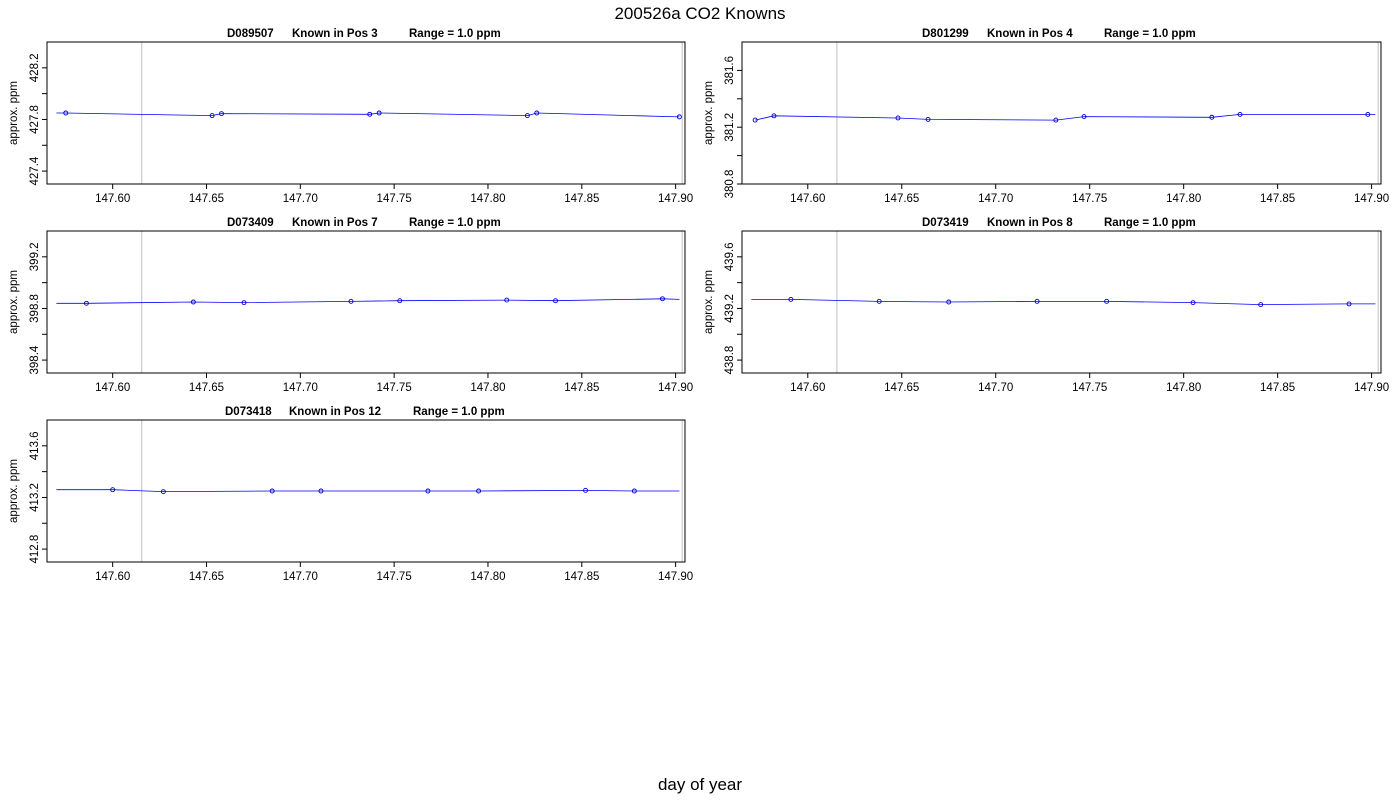 The image size is (1400, 800). Describe the element at coordinates (730, 256) in the screenshot. I see `y-tick-label: 439.6` at that location.